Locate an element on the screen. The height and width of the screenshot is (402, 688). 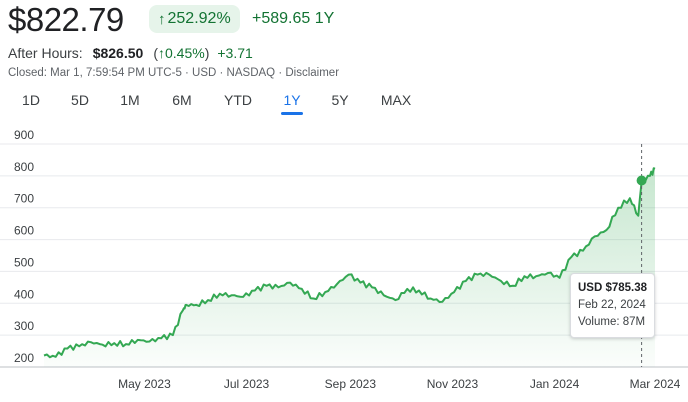
y-tick-label: 400 is located at coordinates (24, 294).